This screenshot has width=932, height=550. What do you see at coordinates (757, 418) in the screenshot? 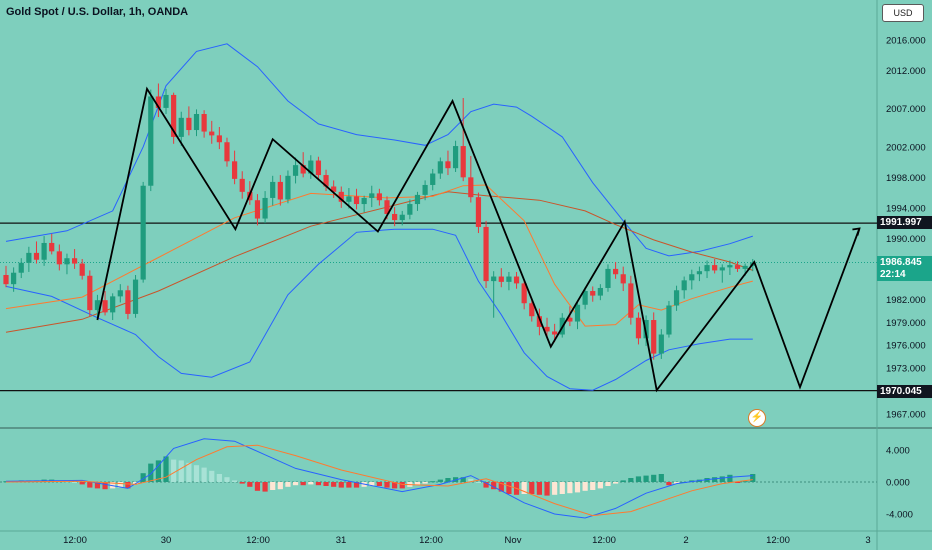
I see `lightning-icon: ⚡` at bounding box center [757, 418].